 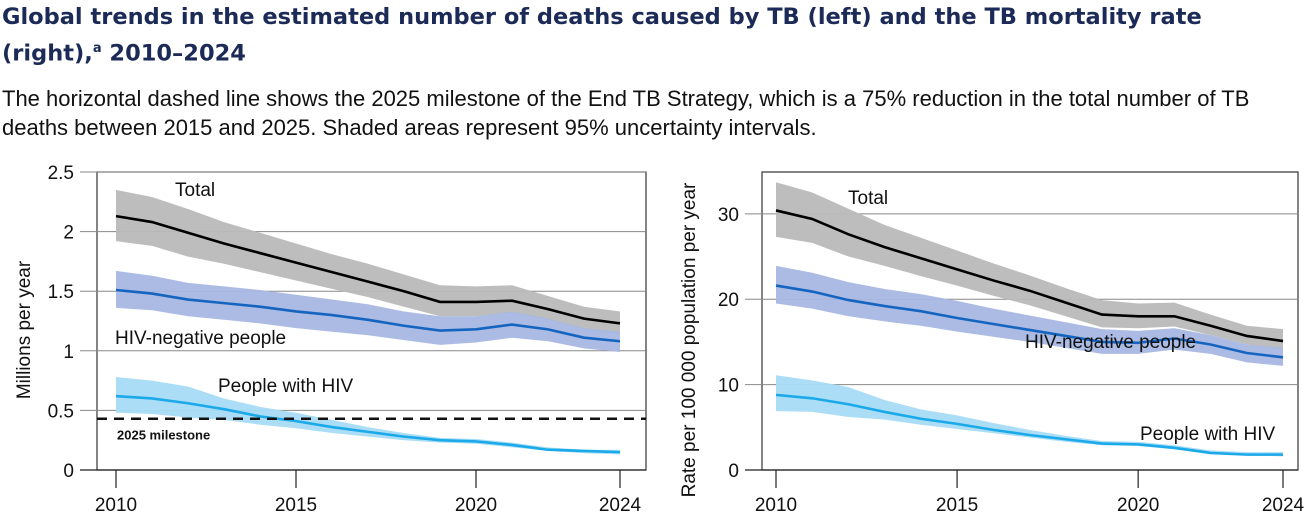 I want to click on y-tick-label: 1.5, so click(x=61, y=292).